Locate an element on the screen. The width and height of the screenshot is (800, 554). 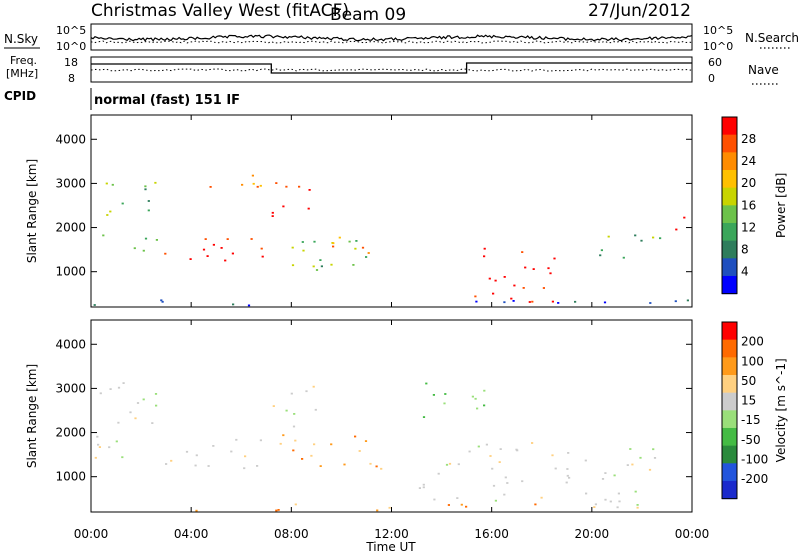
velocity-colorbar-tick: 50 is located at coordinates (748, 381).